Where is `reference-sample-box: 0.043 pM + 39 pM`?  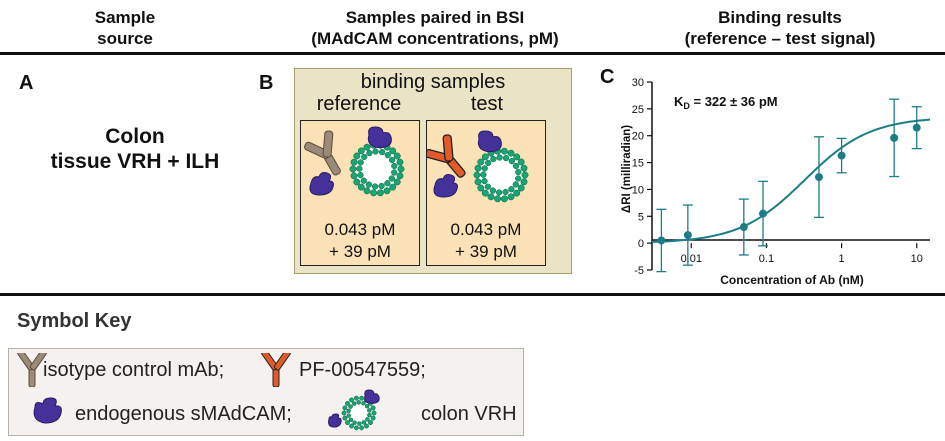 reference-sample-box: 0.043 pM + 39 pM is located at coordinates (360, 193).